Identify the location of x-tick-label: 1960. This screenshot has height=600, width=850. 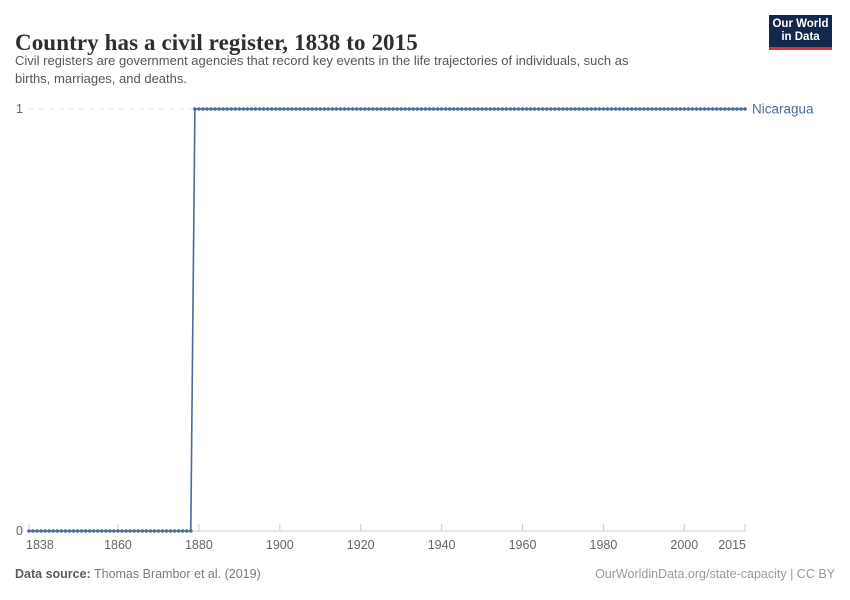
(523, 545).